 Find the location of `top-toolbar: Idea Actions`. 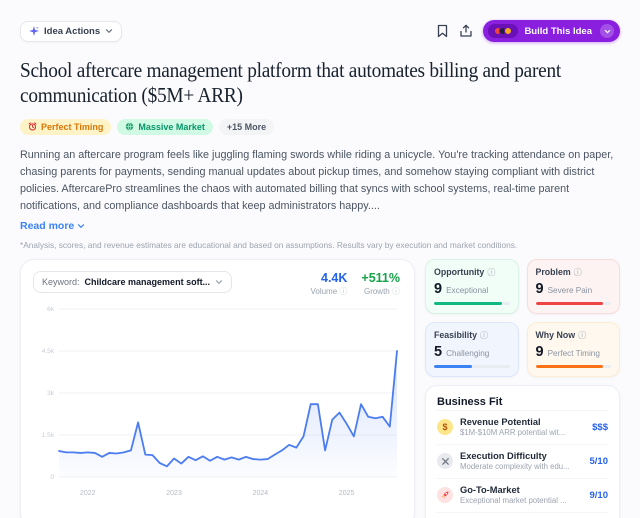

top-toolbar: Idea Actions is located at coordinates (320, 31).